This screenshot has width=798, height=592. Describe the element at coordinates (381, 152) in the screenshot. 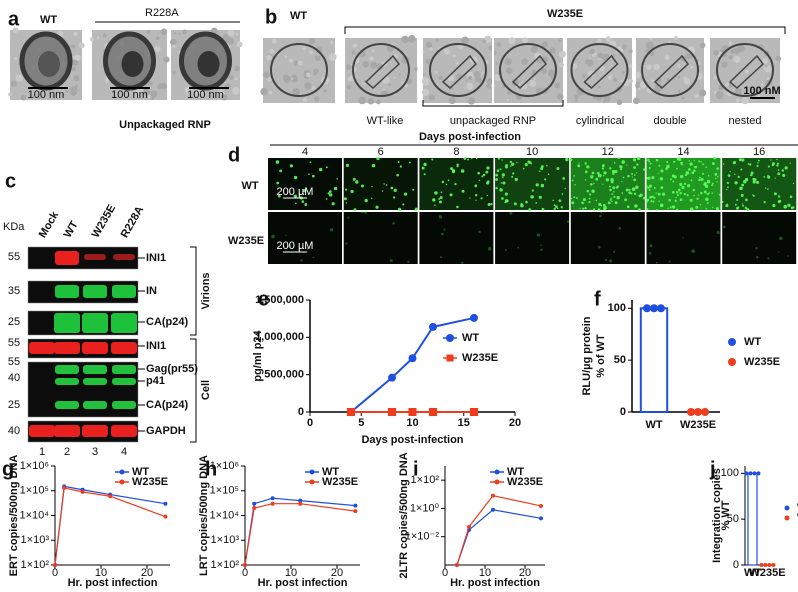

I see `day-label: 6` at that location.